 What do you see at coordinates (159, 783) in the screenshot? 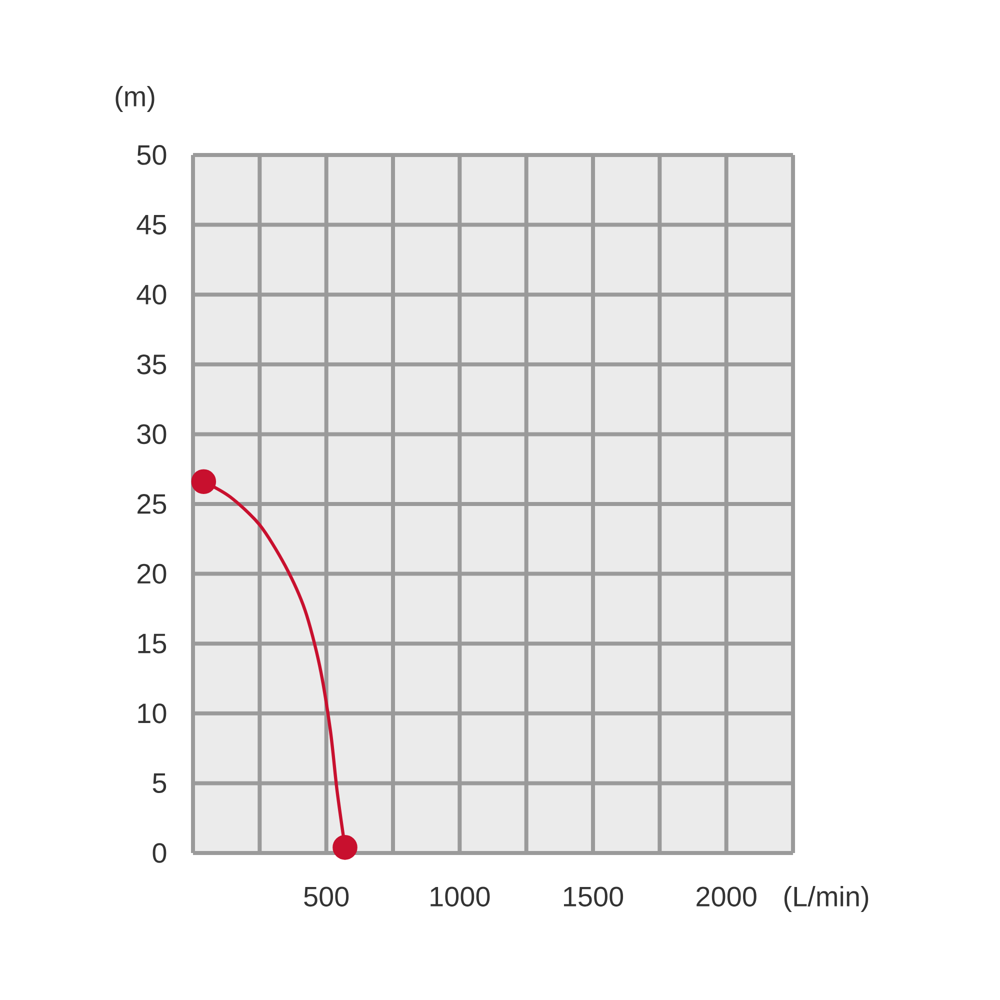
I see `y-tick-label: 5` at bounding box center [159, 783].